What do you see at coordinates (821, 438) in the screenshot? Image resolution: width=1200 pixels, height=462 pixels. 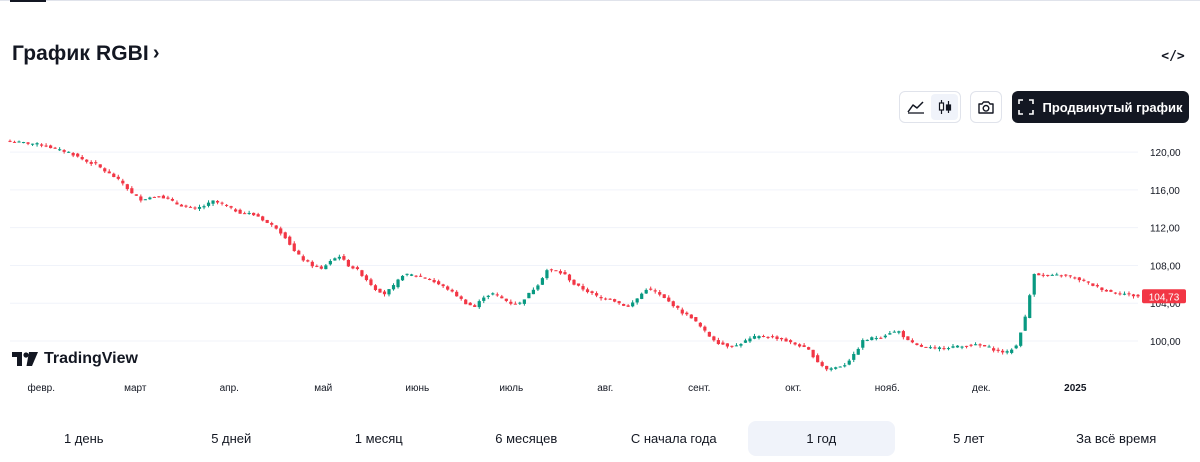 I see `range-tab-5: 1 год` at bounding box center [821, 438].